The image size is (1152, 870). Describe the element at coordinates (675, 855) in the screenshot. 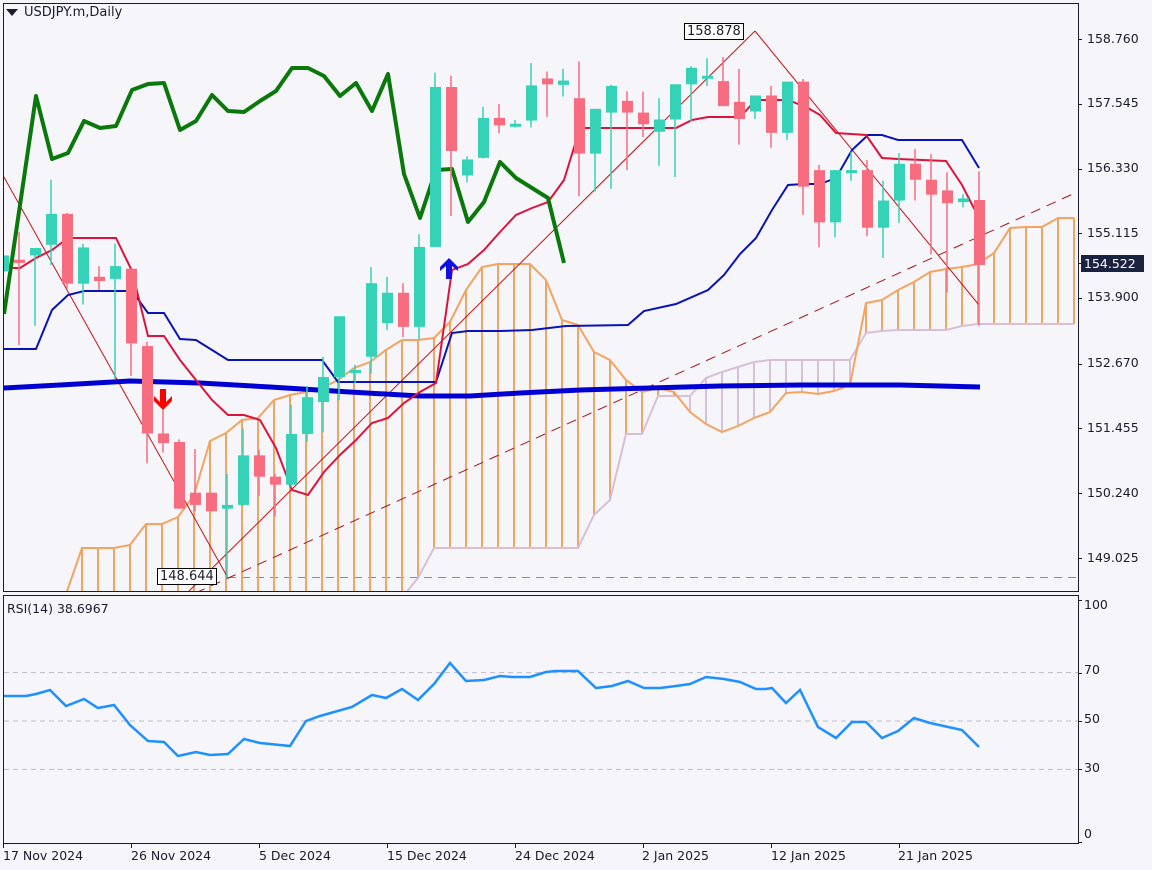

I see `time-tick: 2 Jan 2025` at that location.